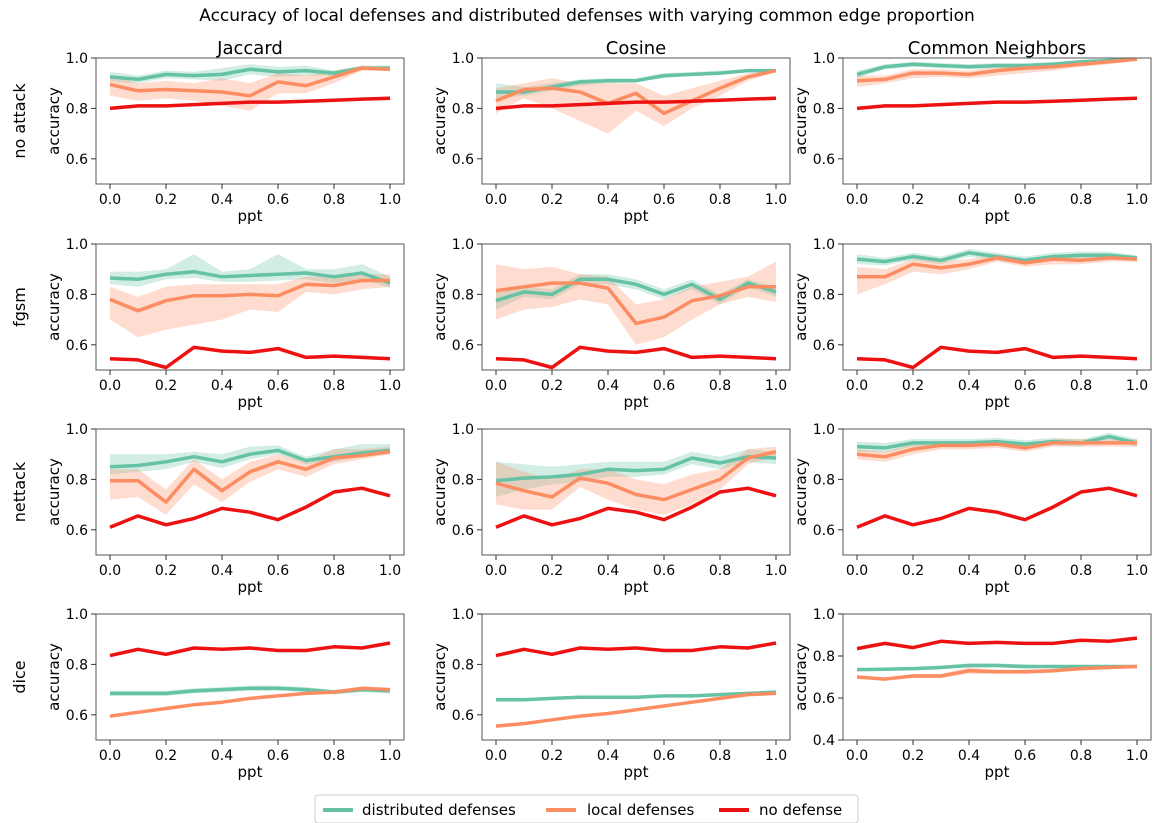 The width and height of the screenshot is (1162, 823). I want to click on y-tick-label: 0.4, so click(824, 741).